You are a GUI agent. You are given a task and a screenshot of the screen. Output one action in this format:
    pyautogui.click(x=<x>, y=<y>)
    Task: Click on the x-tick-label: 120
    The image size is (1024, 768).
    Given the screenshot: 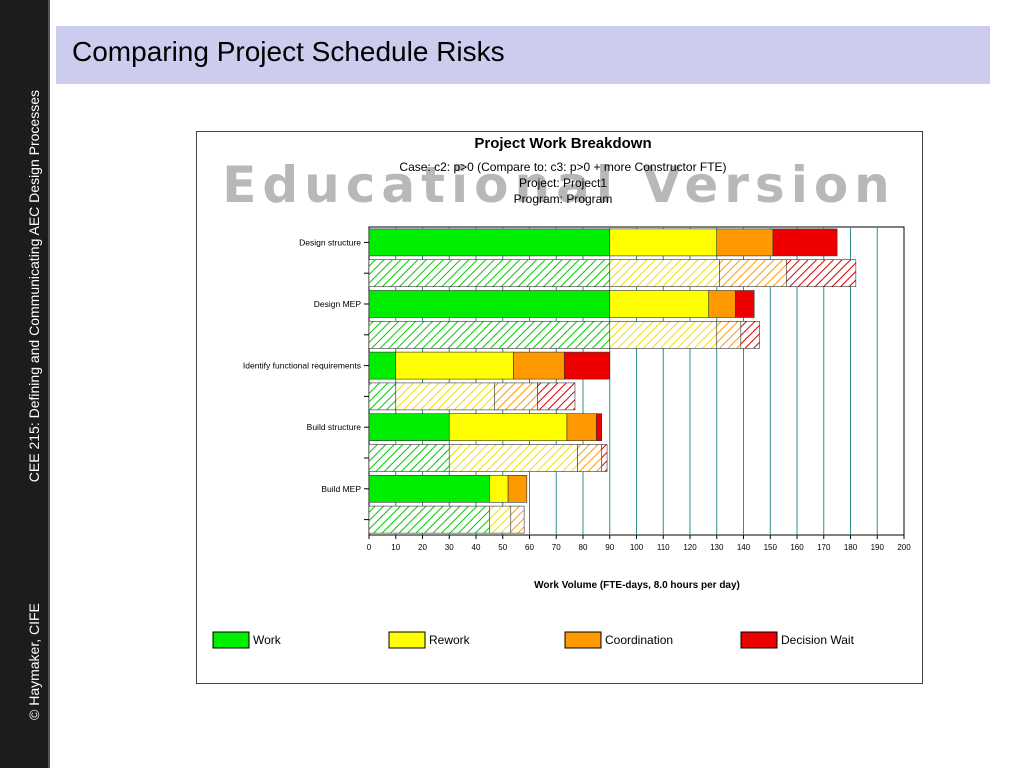 What is the action you would take?
    pyautogui.click(x=690, y=547)
    